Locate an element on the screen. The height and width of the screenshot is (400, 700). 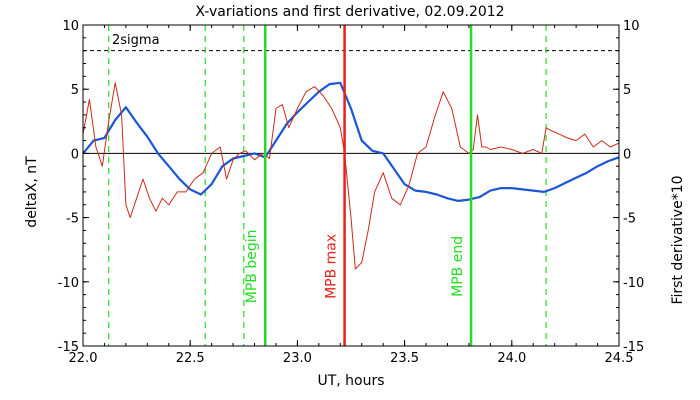
y-tick-label-right-1: 5 is located at coordinates (627, 90).